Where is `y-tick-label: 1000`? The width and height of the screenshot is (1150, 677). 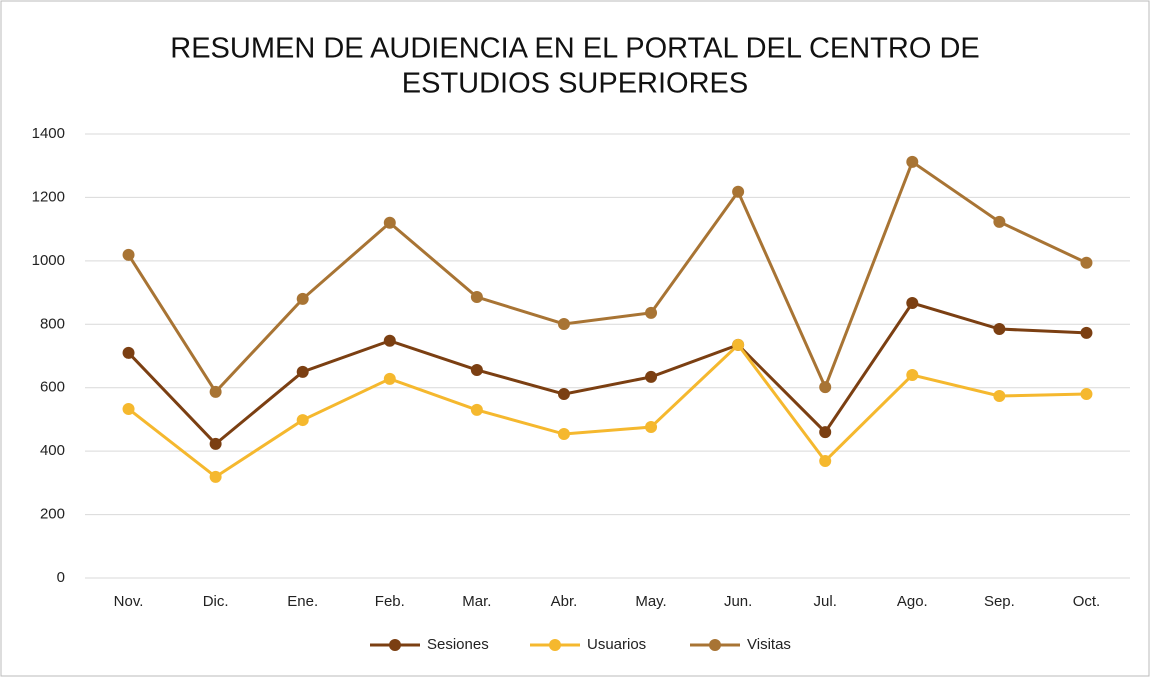
y-tick-label: 1000 is located at coordinates (48, 260).